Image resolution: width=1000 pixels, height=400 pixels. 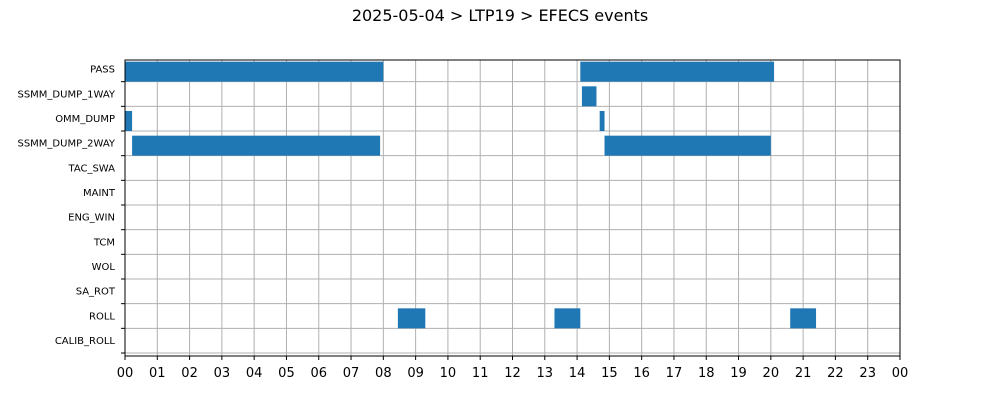 I want to click on x-tick-label: 03, so click(x=222, y=373).